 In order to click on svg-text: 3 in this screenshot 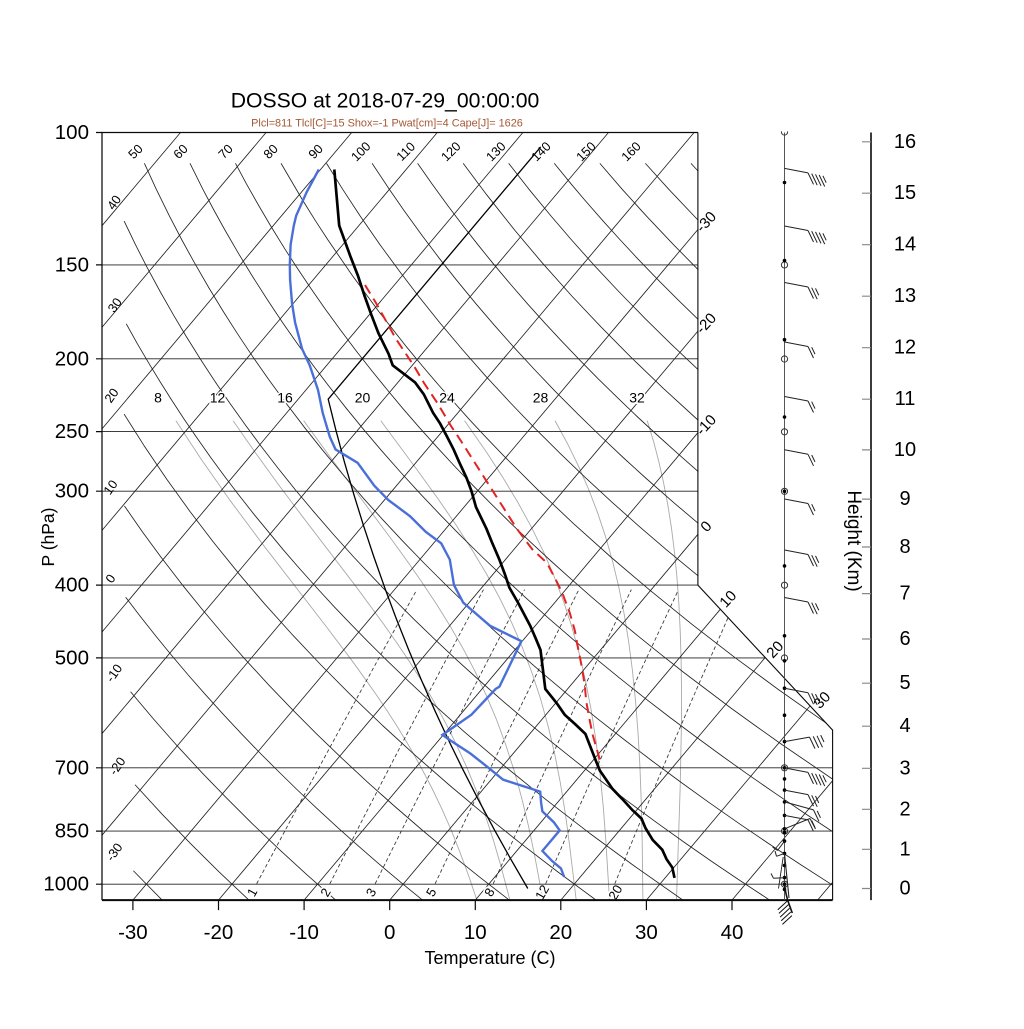, I will do `click(904, 768)`.